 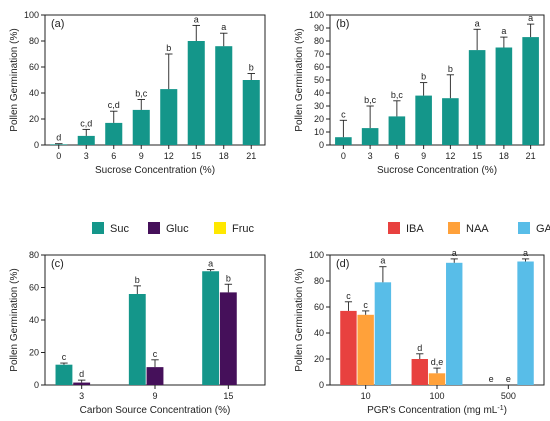 I want to click on x-axis-label: Carbon Source Concentration (%), so click(x=155, y=410).